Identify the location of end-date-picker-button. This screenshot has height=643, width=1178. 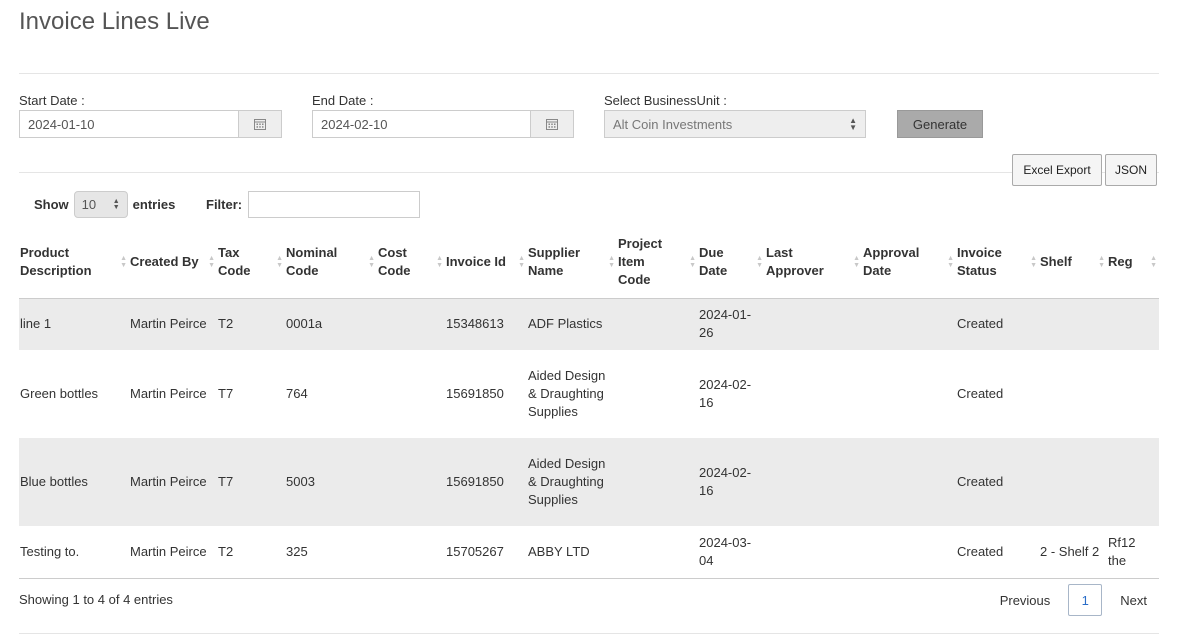
(551, 124).